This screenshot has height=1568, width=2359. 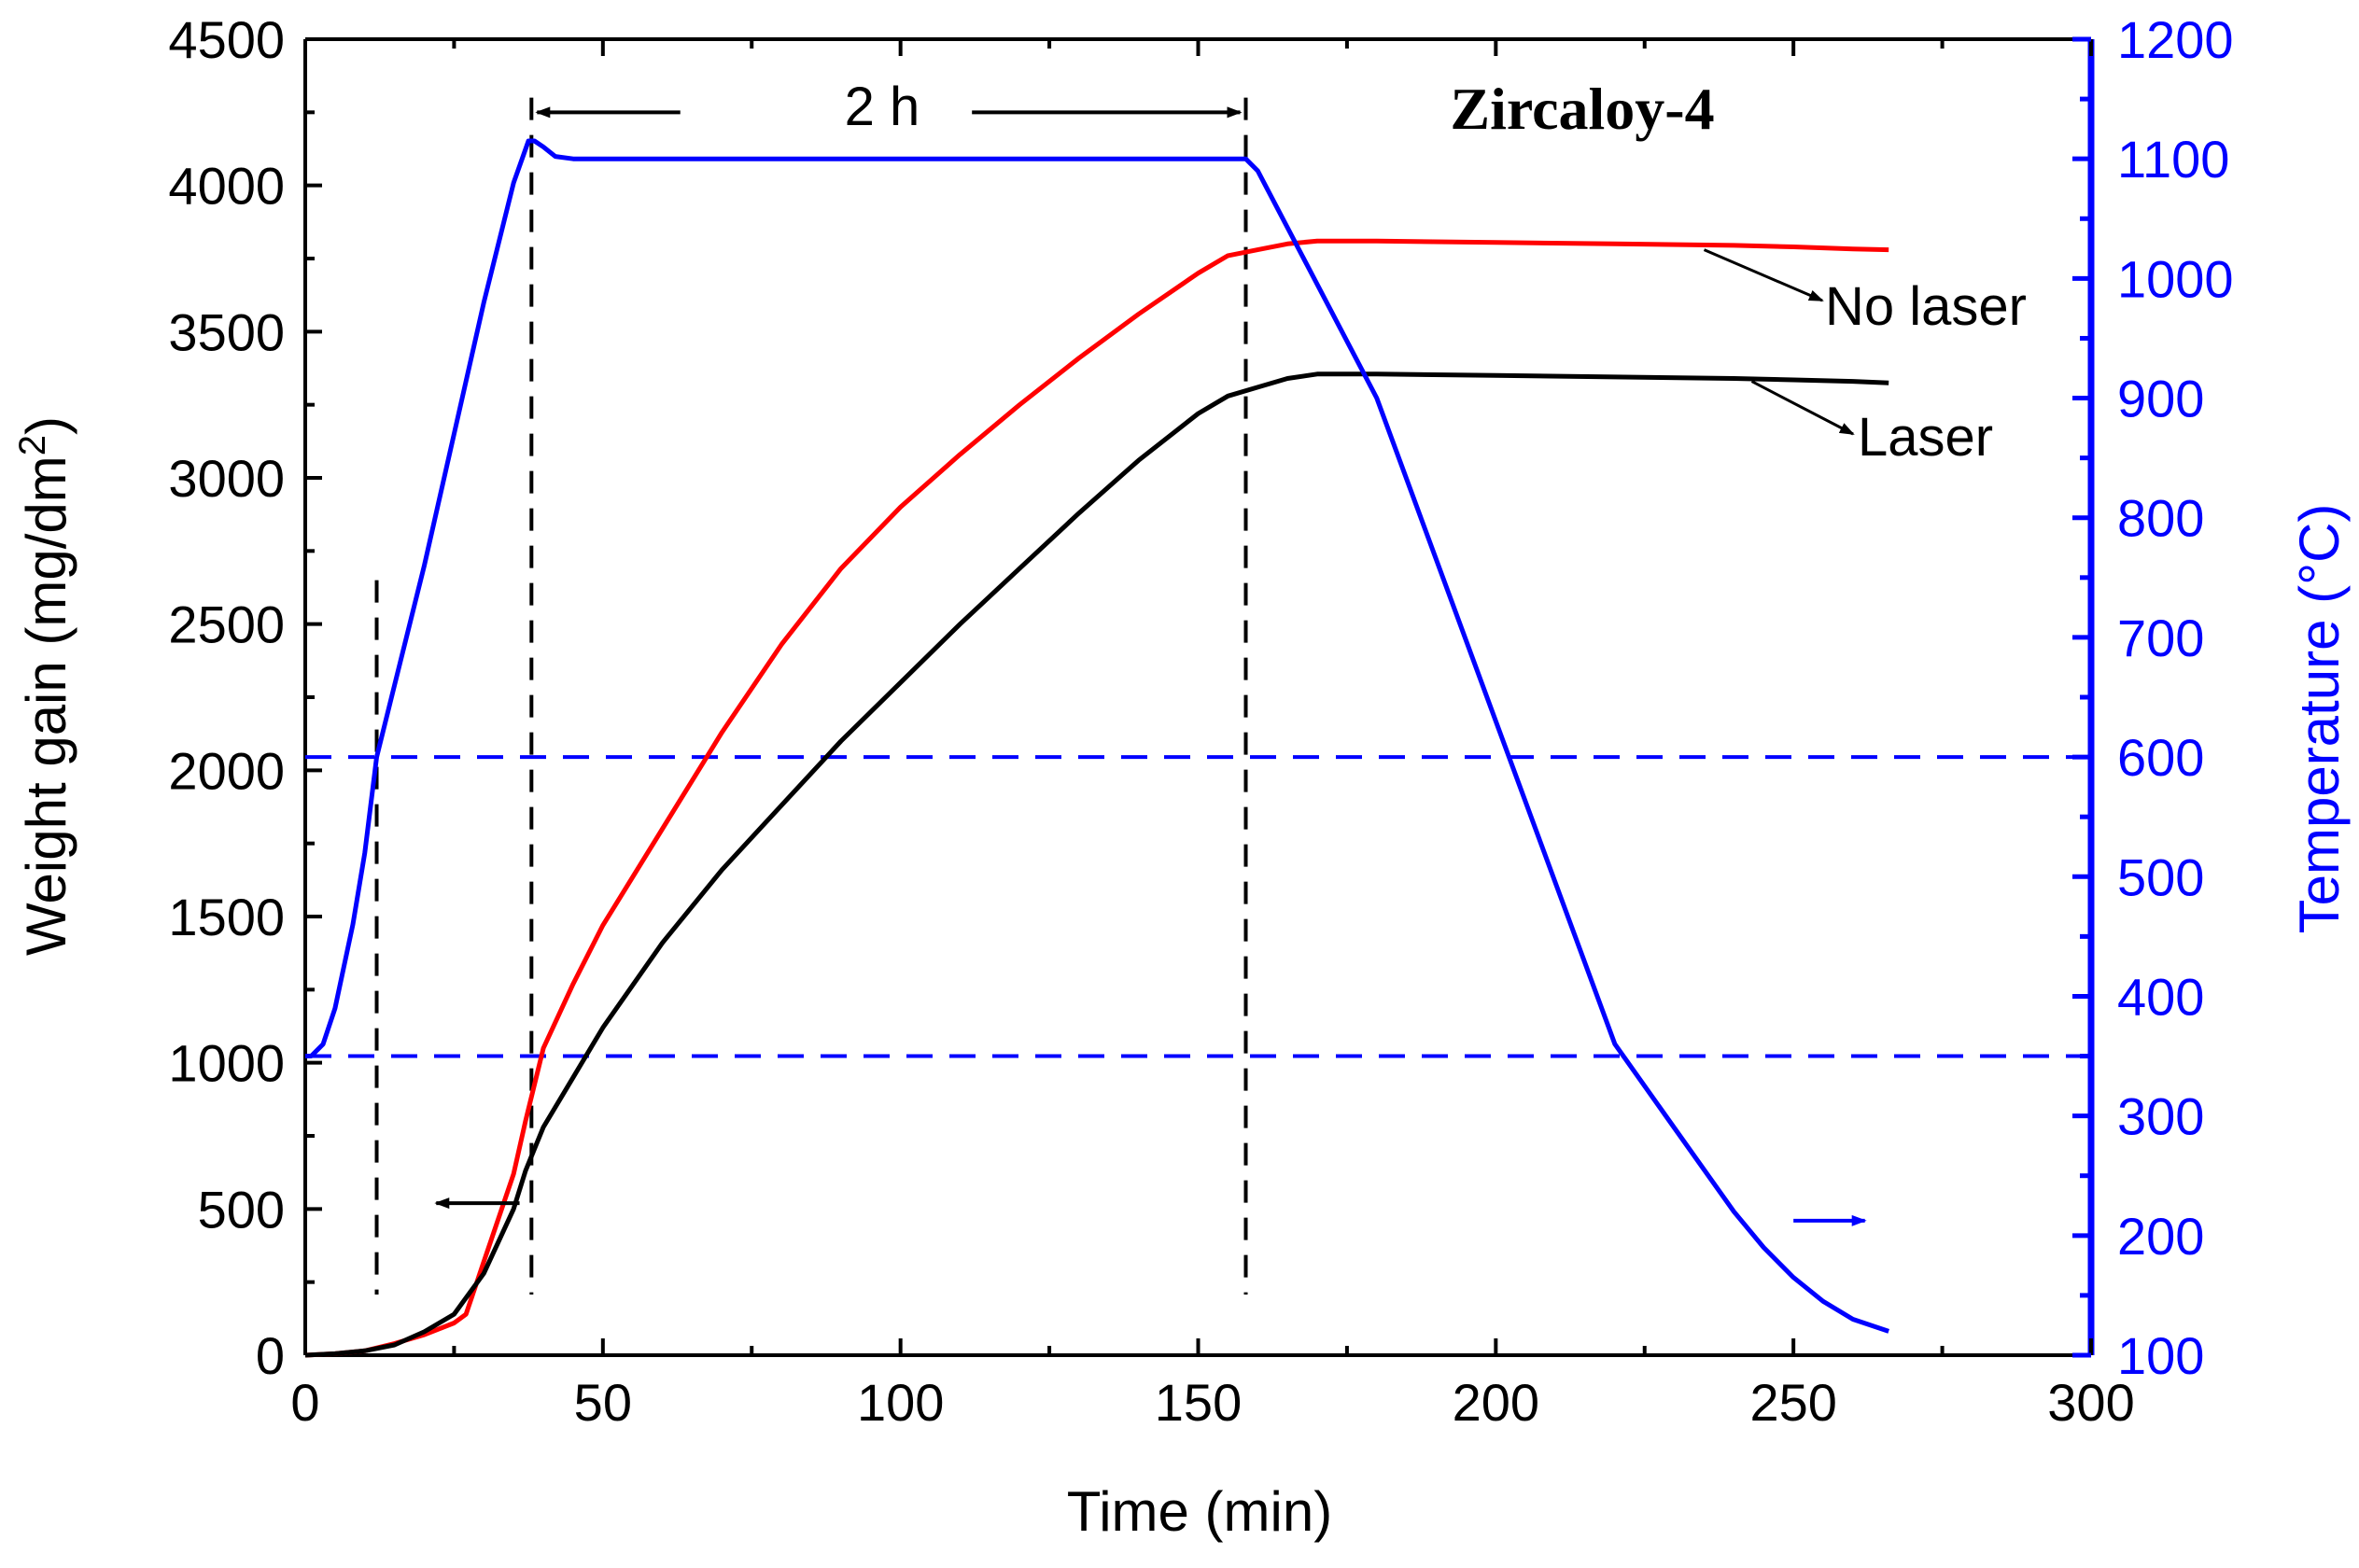 I want to click on annotation-2h-label: 2 h, so click(x=882, y=107).